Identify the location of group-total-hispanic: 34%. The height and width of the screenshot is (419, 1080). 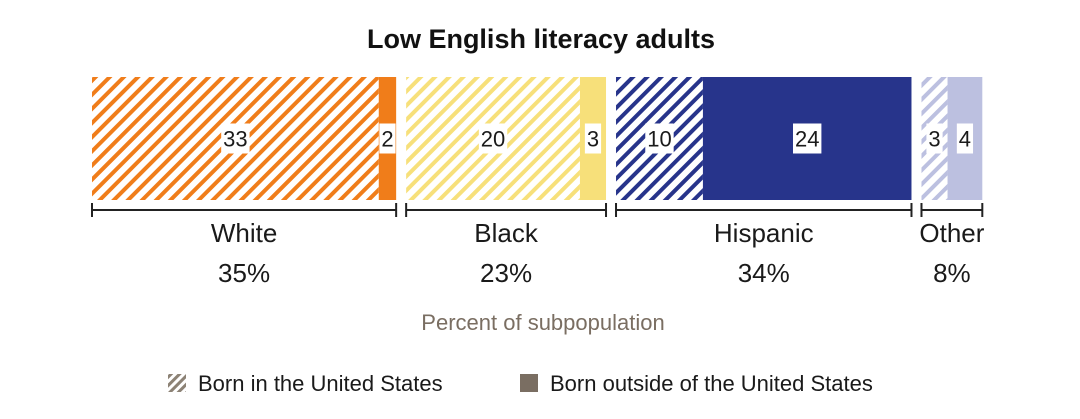
(764, 273).